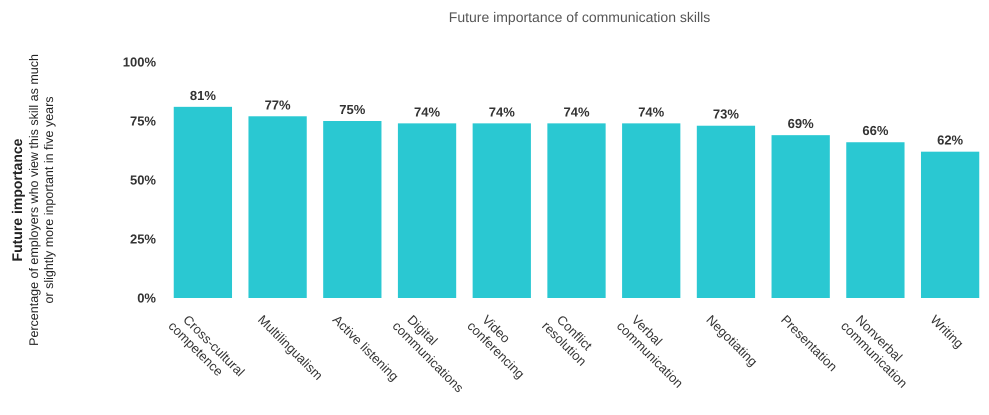 This screenshot has height=415, width=989. I want to click on data-label: 66%, so click(875, 130).